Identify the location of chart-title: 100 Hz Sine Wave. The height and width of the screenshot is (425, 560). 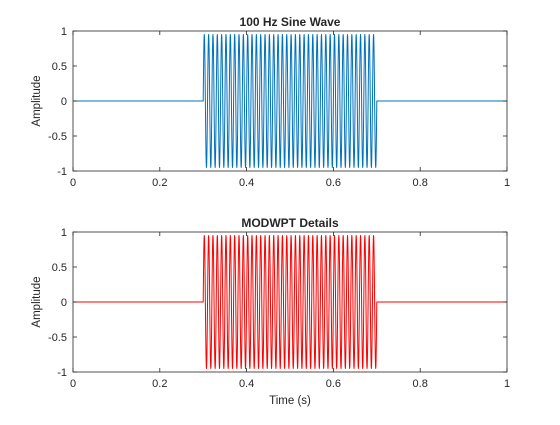
(290, 22).